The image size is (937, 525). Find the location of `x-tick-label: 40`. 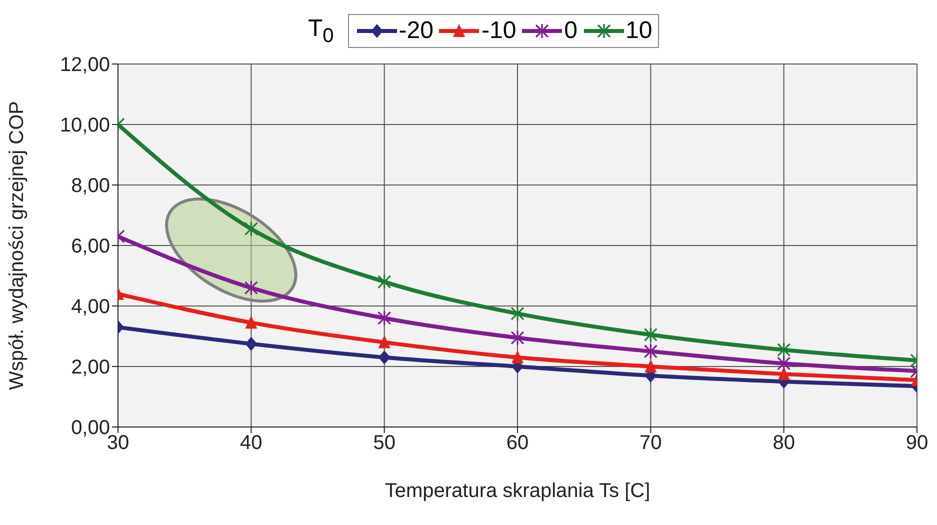

x-tick-label: 40 is located at coordinates (251, 443).